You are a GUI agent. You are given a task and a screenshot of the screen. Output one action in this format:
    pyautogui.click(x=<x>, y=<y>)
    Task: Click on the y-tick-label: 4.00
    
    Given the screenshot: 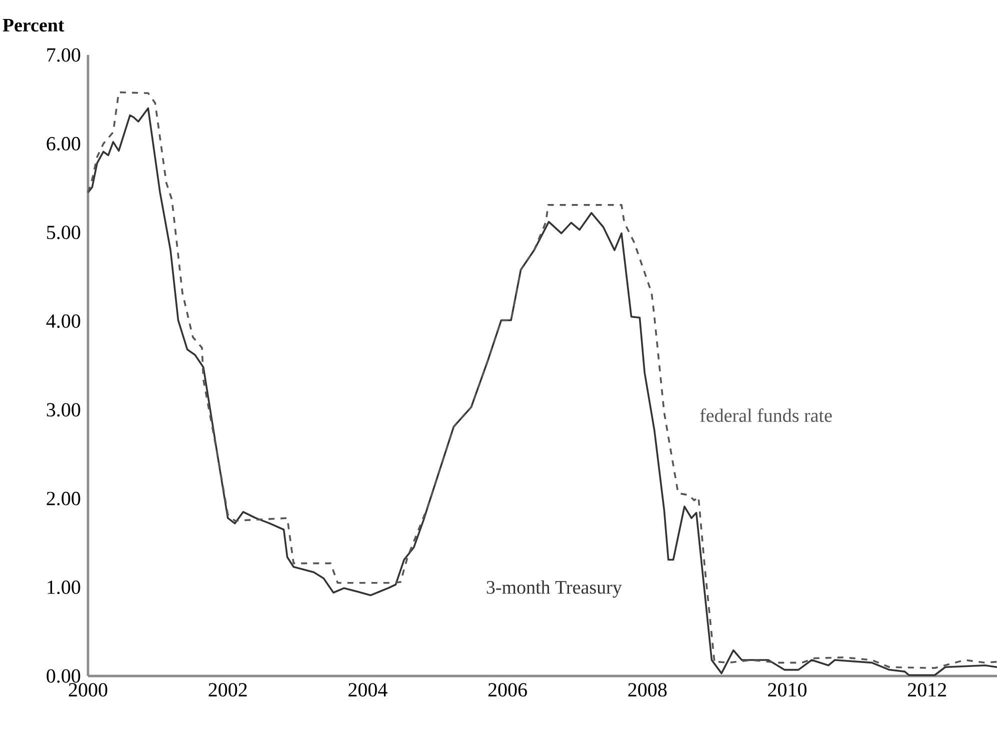 What is the action you would take?
    pyautogui.click(x=63, y=321)
    